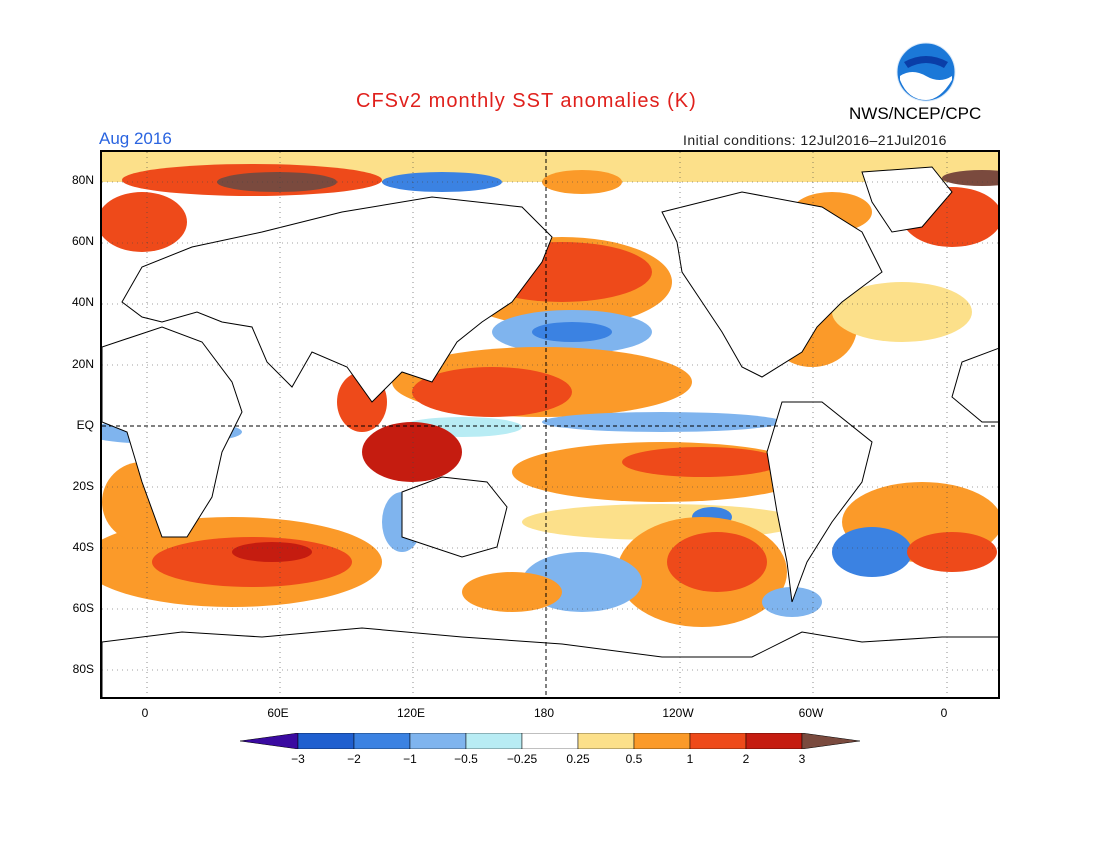  I want to click on lon-label: 180, so click(544, 713).